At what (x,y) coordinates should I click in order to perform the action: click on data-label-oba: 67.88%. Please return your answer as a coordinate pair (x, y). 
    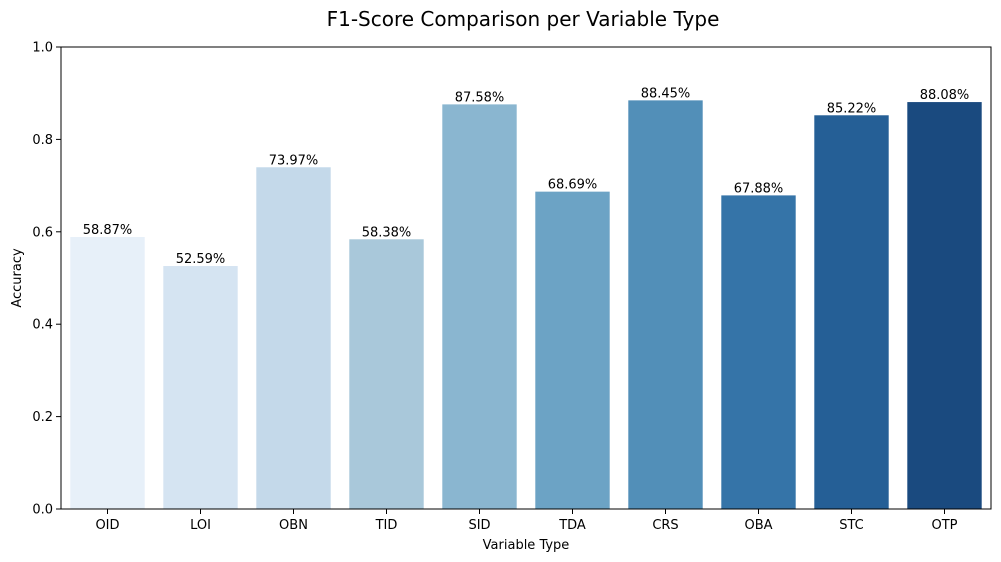
    Looking at the image, I should click on (759, 188).